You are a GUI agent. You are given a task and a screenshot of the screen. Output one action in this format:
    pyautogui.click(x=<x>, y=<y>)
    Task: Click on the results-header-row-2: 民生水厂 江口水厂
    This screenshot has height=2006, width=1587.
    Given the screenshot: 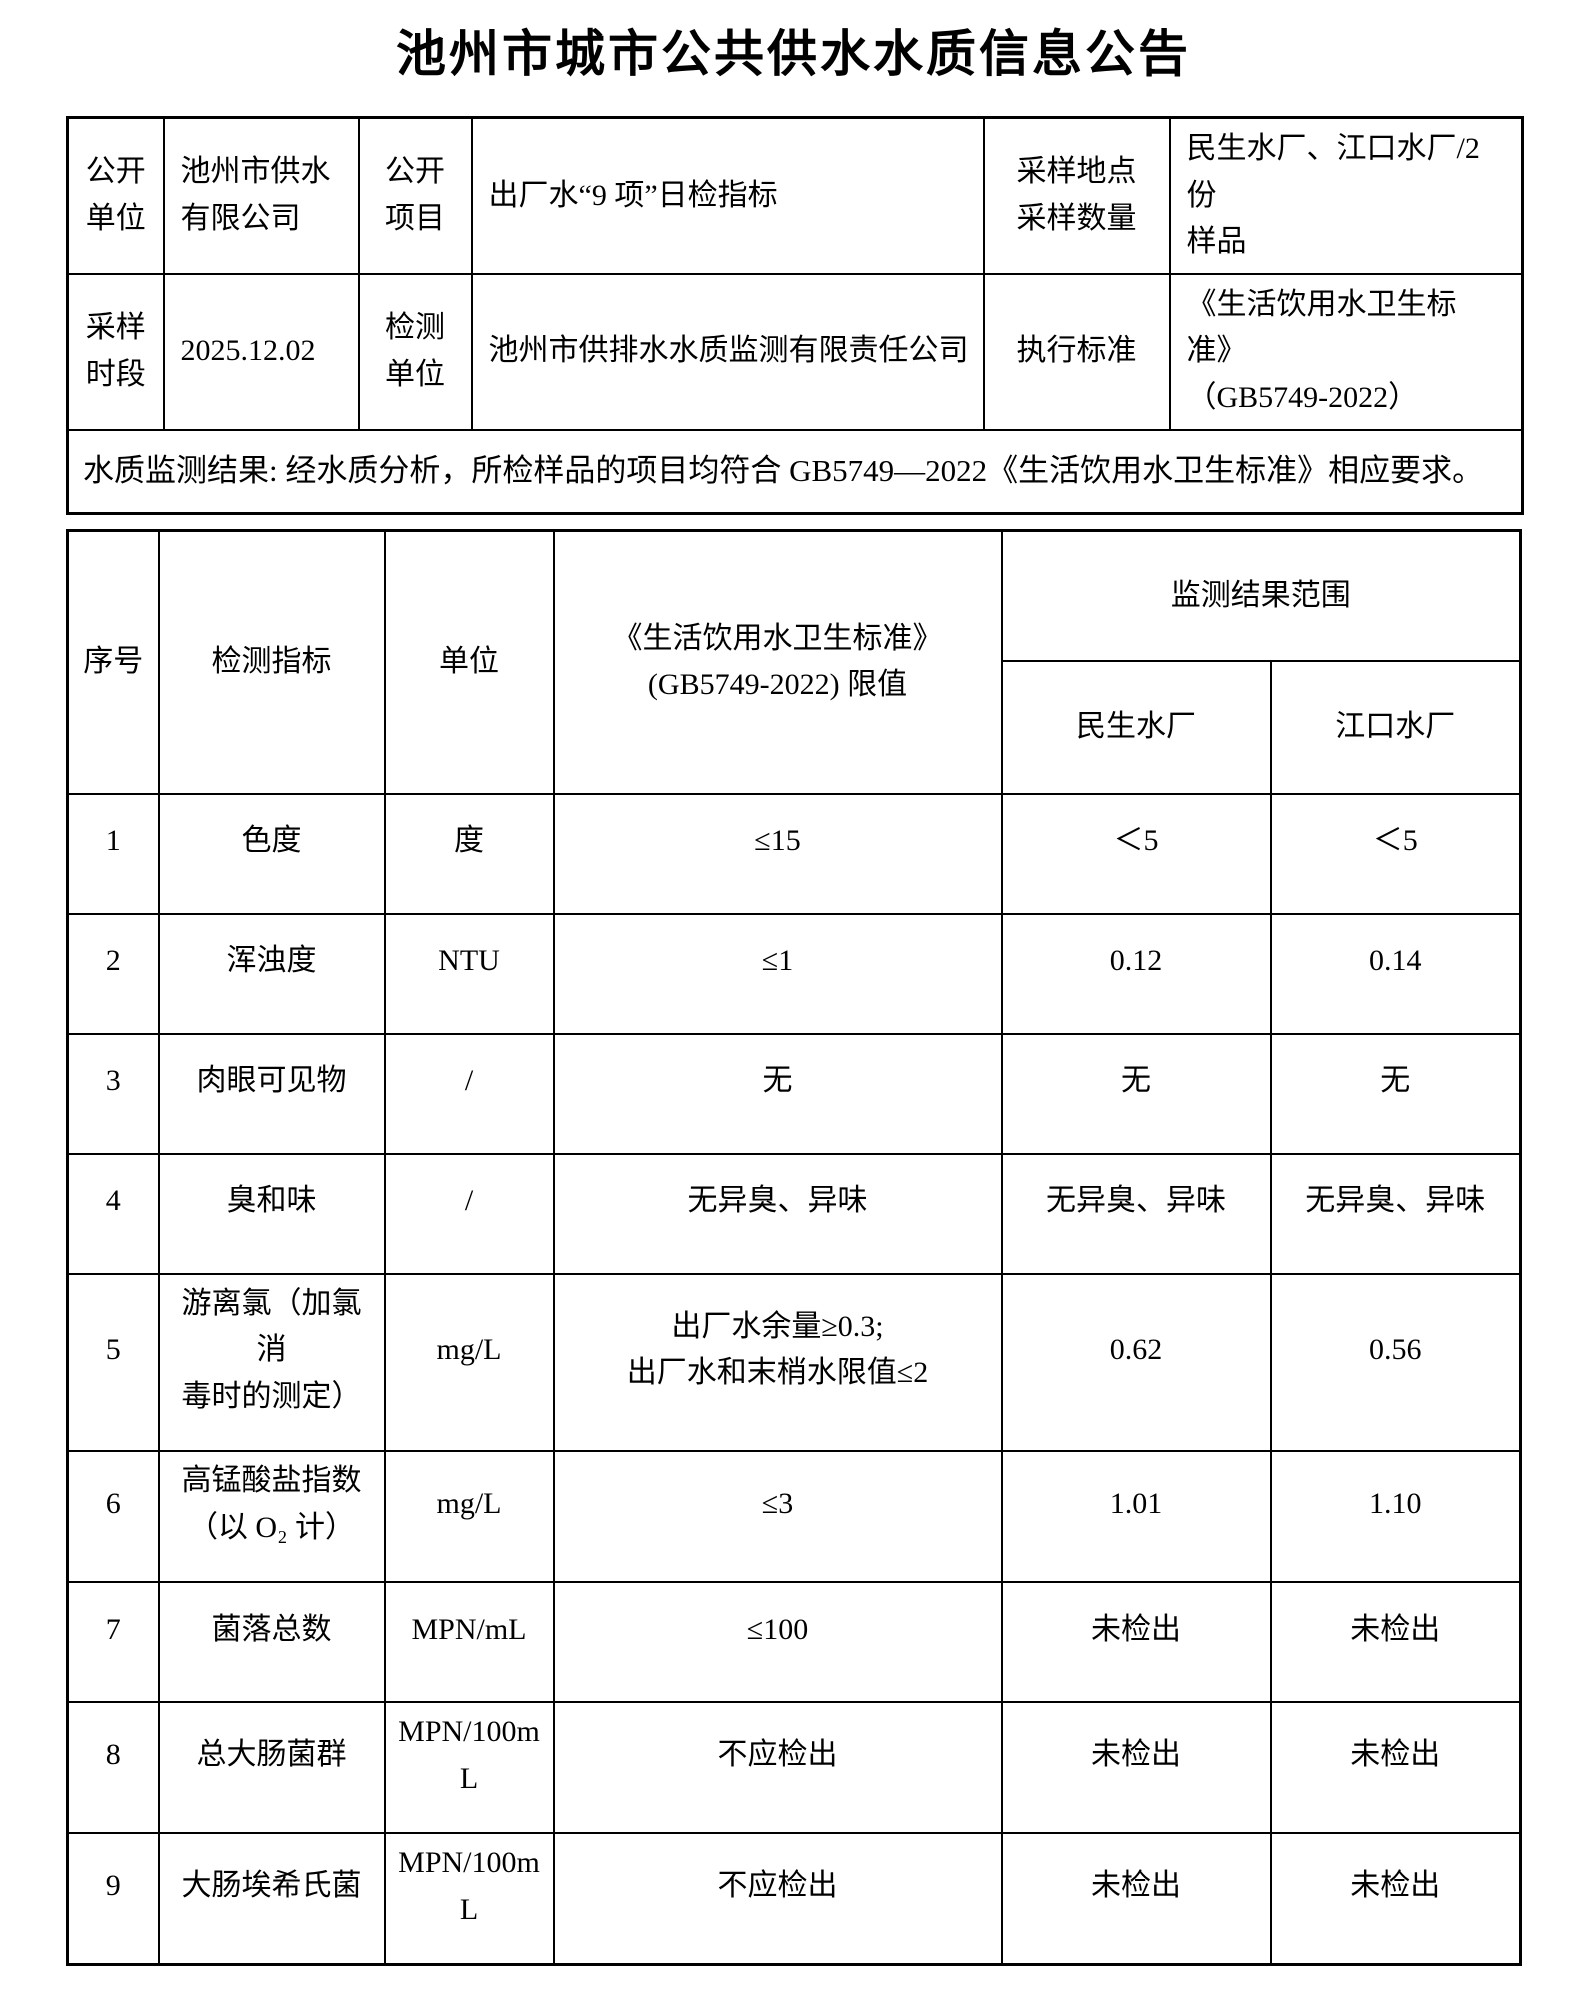 What is the action you would take?
    pyautogui.click(x=795, y=727)
    